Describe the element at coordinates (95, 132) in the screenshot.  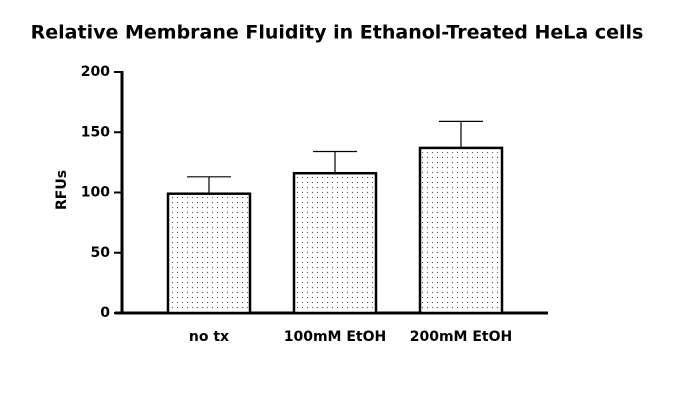
I see `y-tick-label: 150` at that location.